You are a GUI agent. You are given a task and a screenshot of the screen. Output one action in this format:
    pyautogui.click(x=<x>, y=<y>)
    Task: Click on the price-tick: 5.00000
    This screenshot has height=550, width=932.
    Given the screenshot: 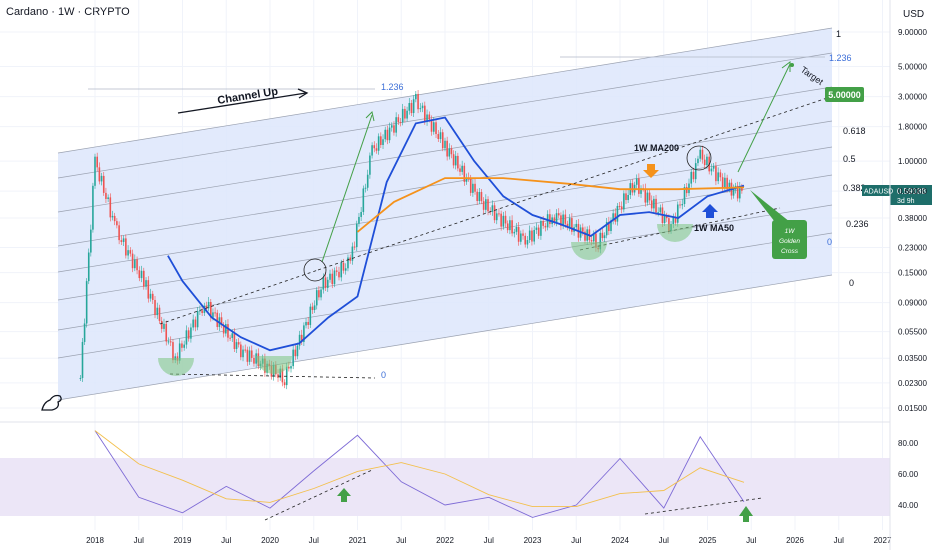 What is the action you would take?
    pyautogui.click(x=912, y=67)
    